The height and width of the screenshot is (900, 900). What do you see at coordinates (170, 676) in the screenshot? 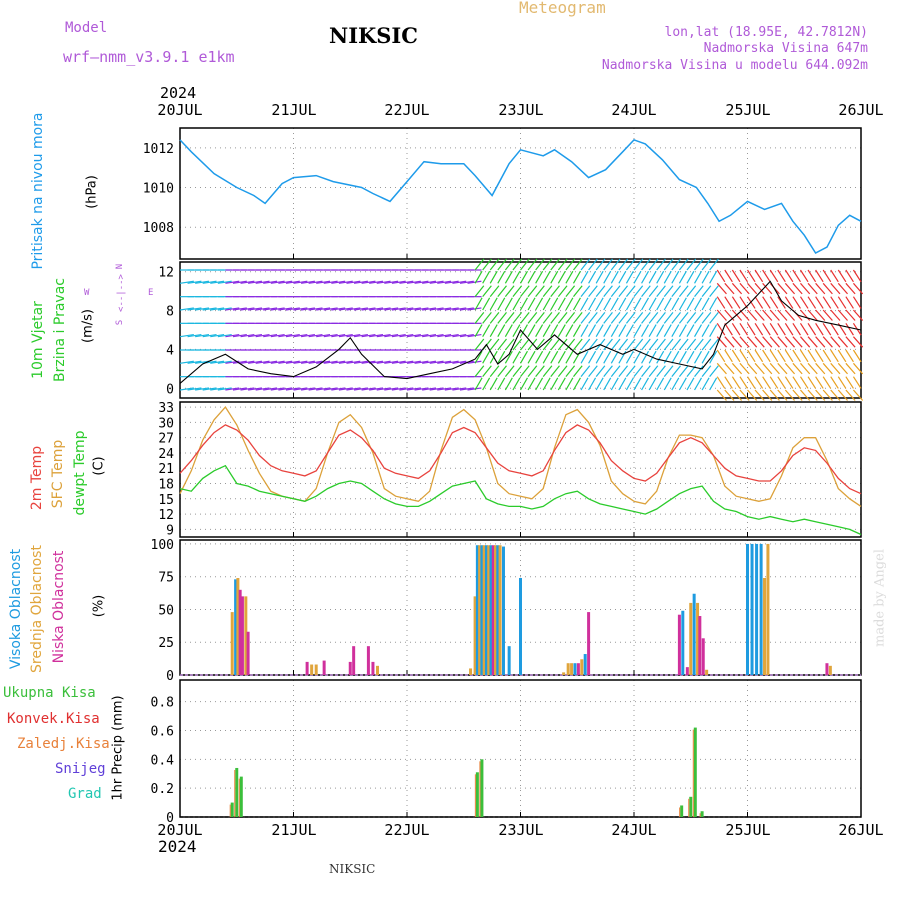
I see `y-tick-label: 0` at bounding box center [170, 676].